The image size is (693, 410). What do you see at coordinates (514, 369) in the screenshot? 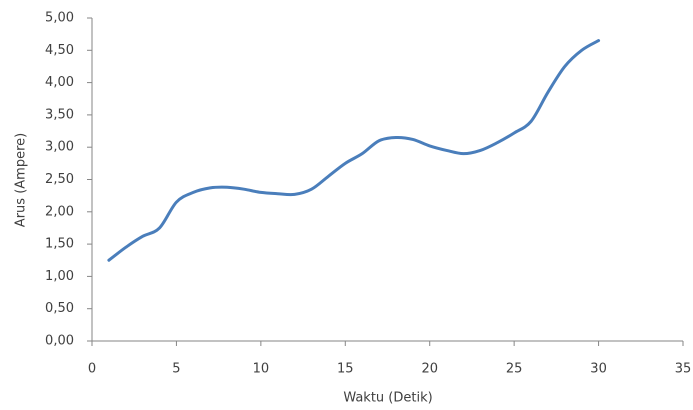
I see `x-tick-label: 25` at bounding box center [514, 369].